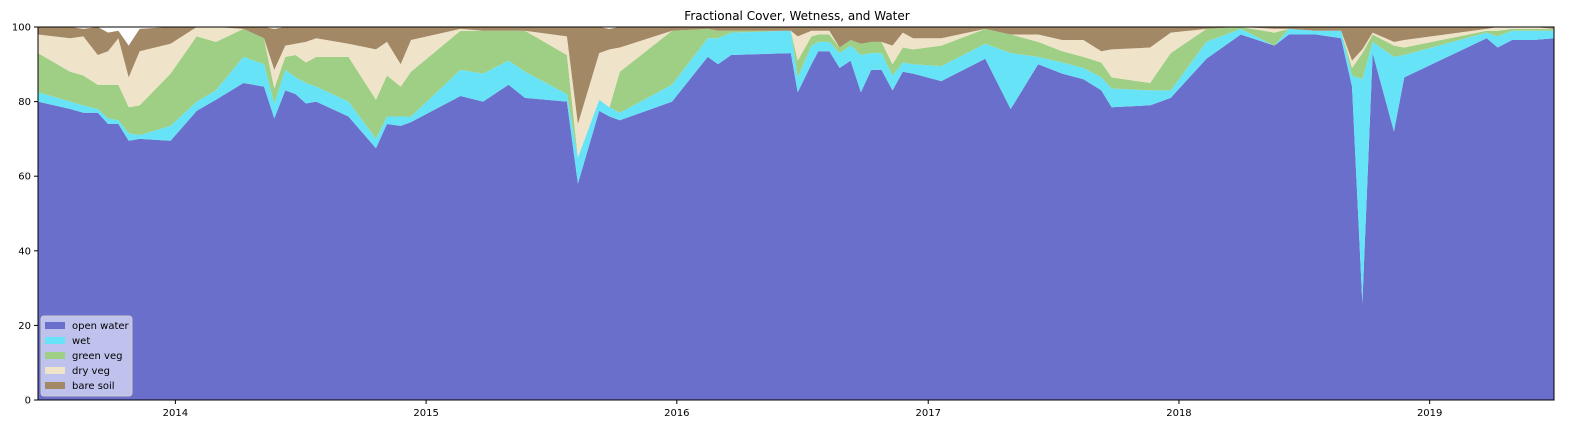  I want to click on legend-label: green veg, so click(97, 356).